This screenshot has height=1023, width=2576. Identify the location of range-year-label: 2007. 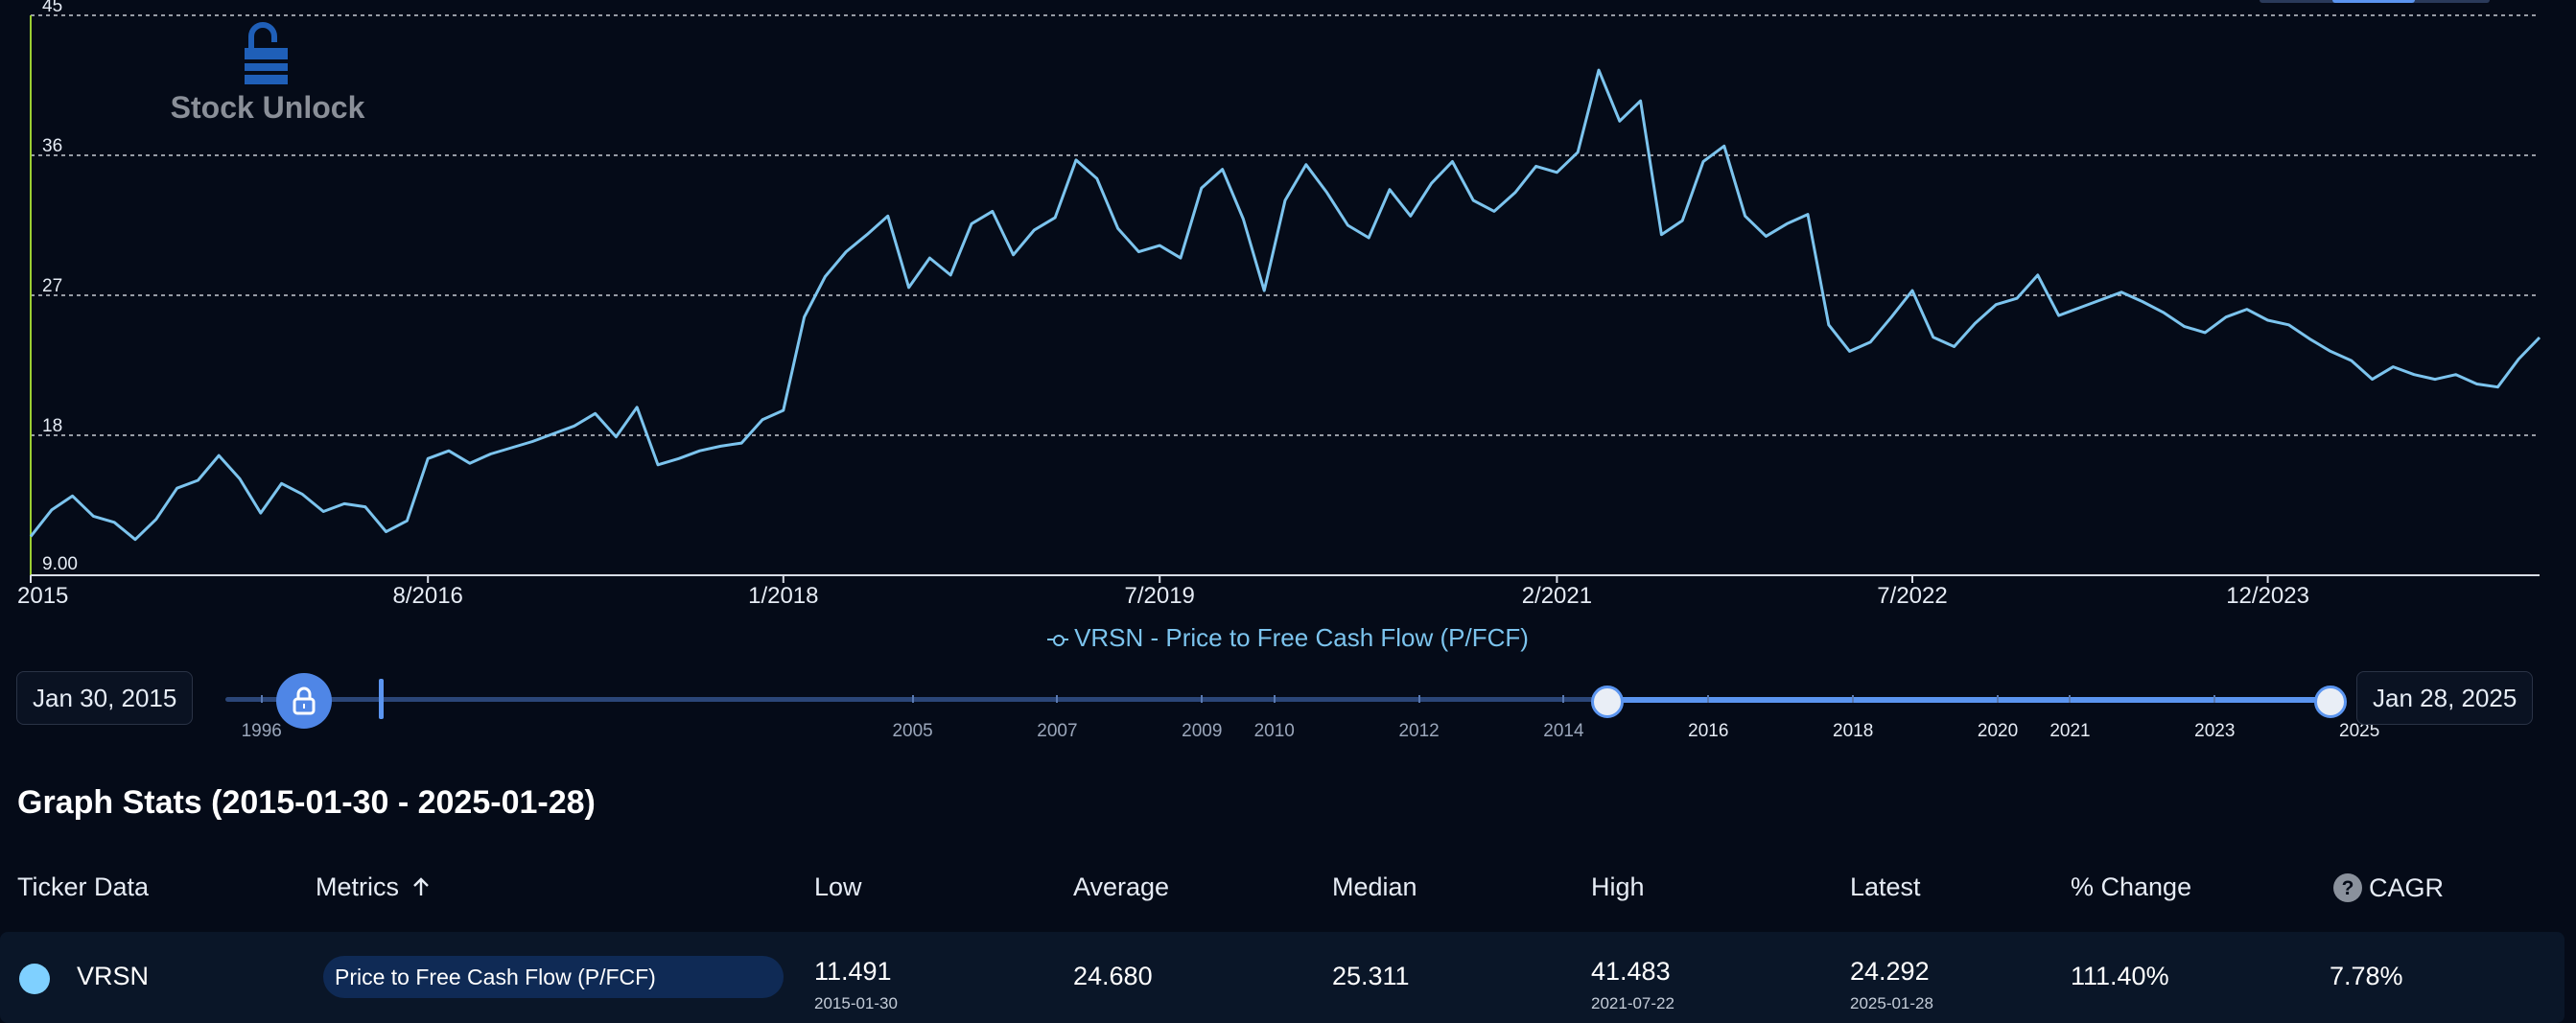
(1057, 731).